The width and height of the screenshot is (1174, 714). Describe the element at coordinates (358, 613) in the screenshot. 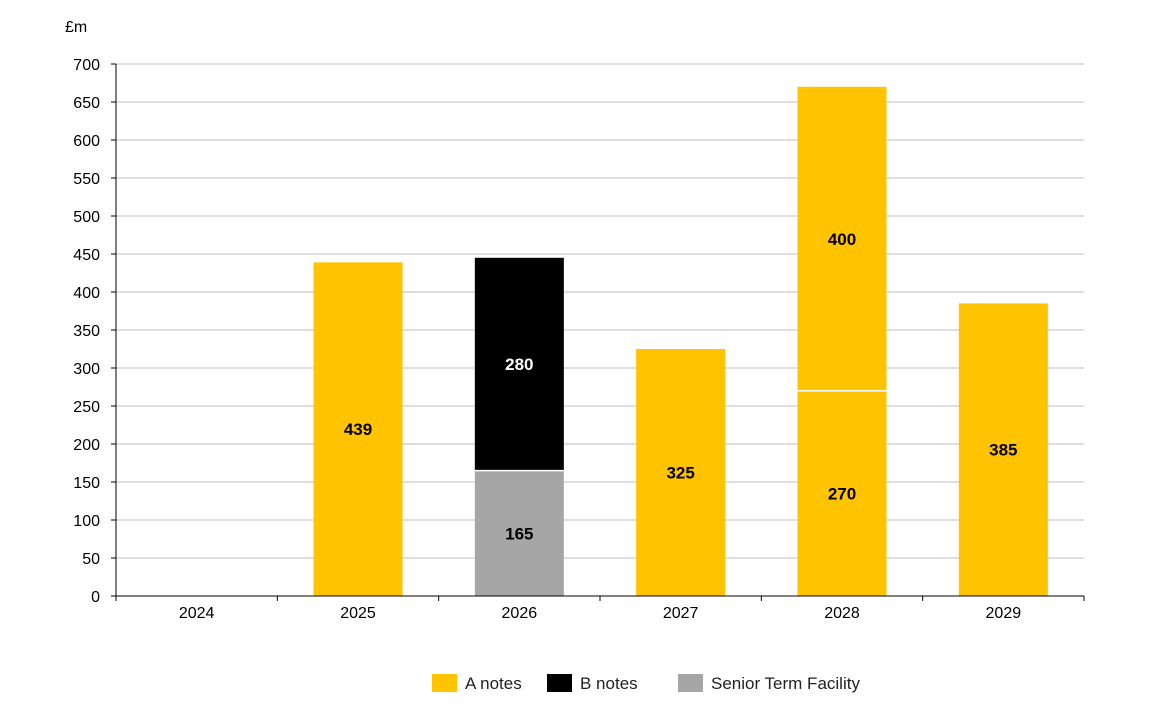

I see `x-tick-label: 2025` at that location.